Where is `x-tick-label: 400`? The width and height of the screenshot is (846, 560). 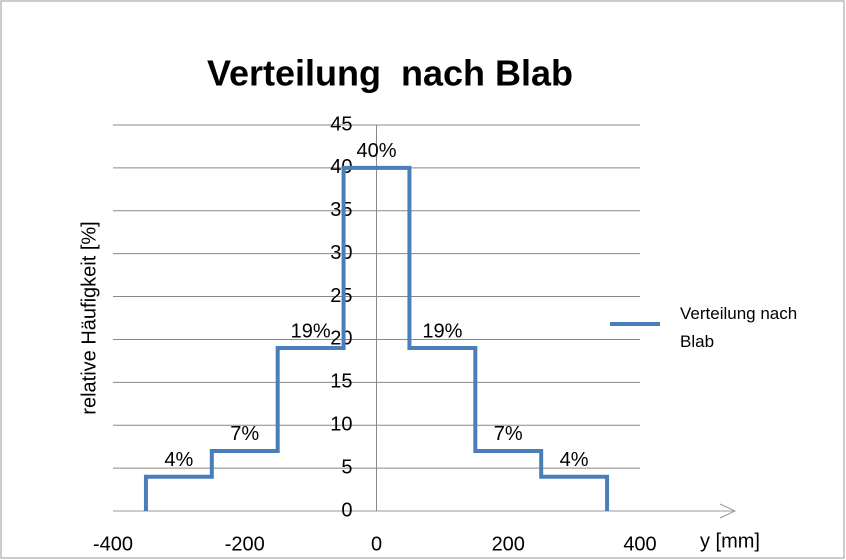
x-tick-label: 400 is located at coordinates (639, 544).